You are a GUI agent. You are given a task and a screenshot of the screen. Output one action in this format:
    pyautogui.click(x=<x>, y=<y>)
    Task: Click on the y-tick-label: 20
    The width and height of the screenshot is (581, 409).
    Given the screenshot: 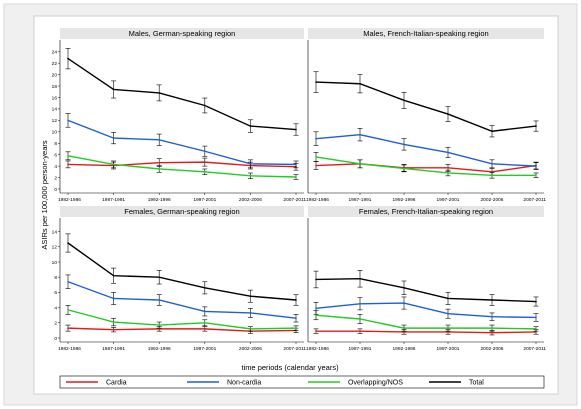 What is the action you would take?
    pyautogui.click(x=55, y=75)
    